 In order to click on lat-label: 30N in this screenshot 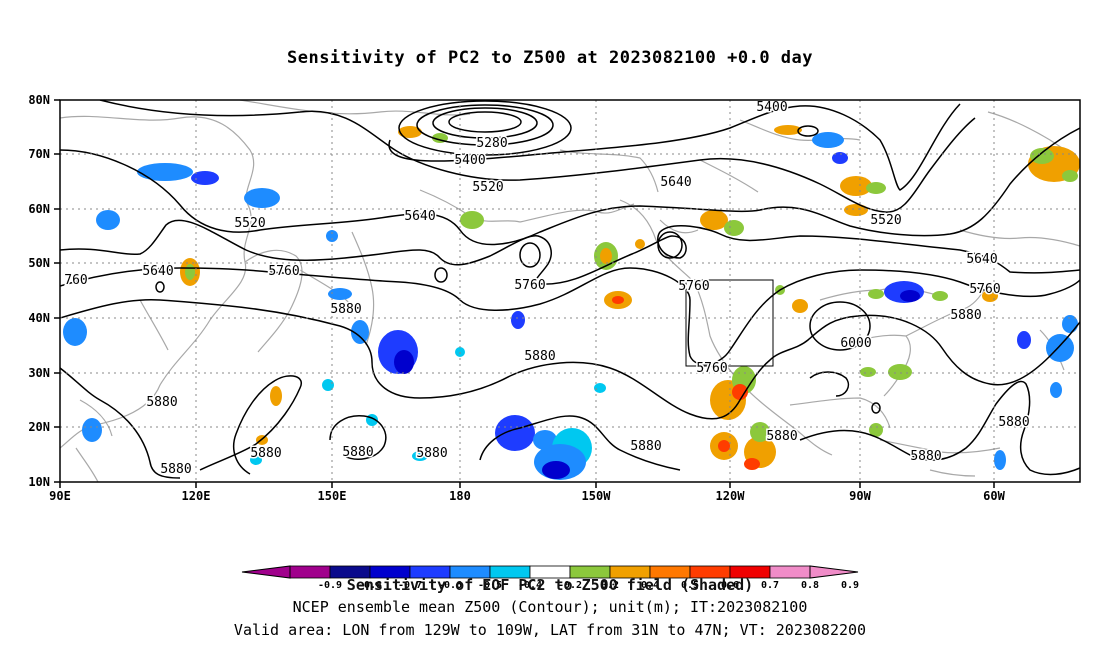, I will do `click(39, 373)`.